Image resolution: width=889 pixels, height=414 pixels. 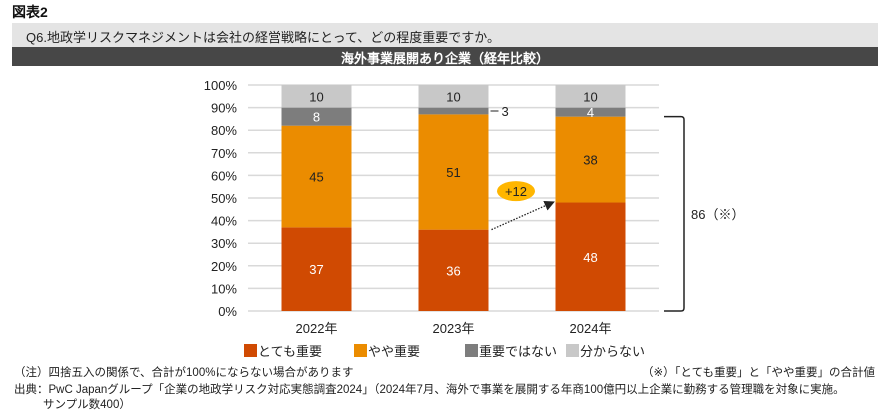 I want to click on y-tick-label: 30%, so click(x=224, y=243).